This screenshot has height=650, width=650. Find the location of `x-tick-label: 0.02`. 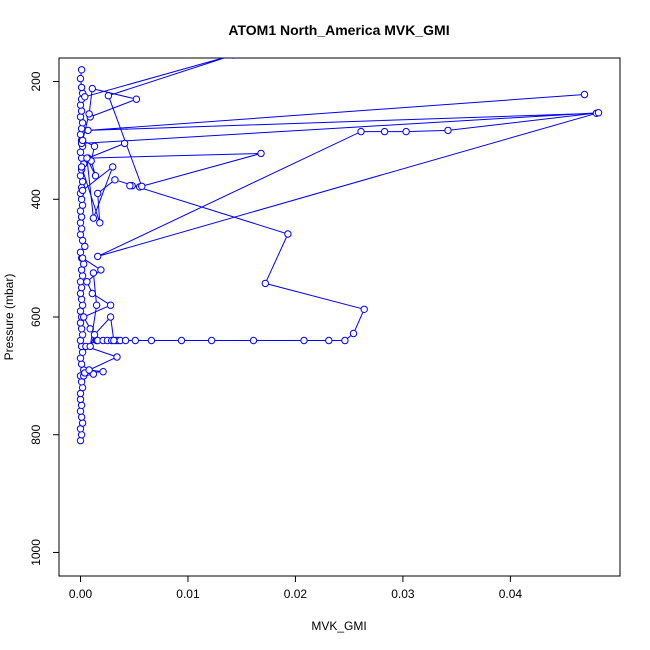

x-tick-label: 0.02 is located at coordinates (296, 594).